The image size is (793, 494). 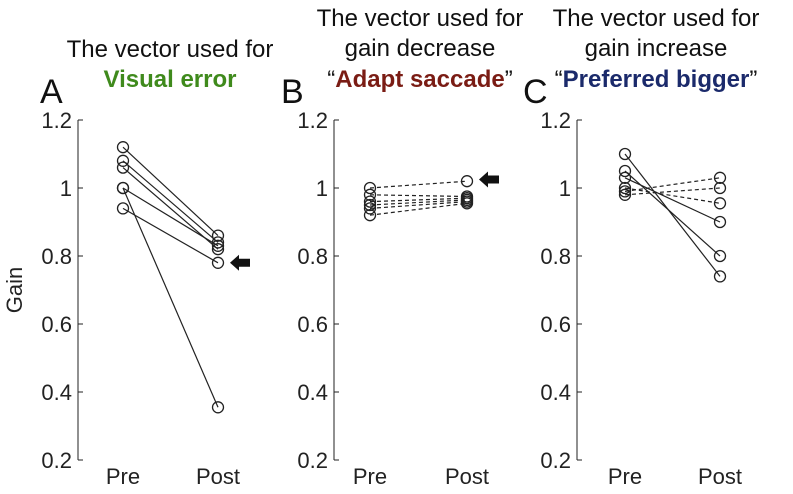 What do you see at coordinates (656, 48) in the screenshot?
I see `panel-c-title-line-2: gain increase` at bounding box center [656, 48].